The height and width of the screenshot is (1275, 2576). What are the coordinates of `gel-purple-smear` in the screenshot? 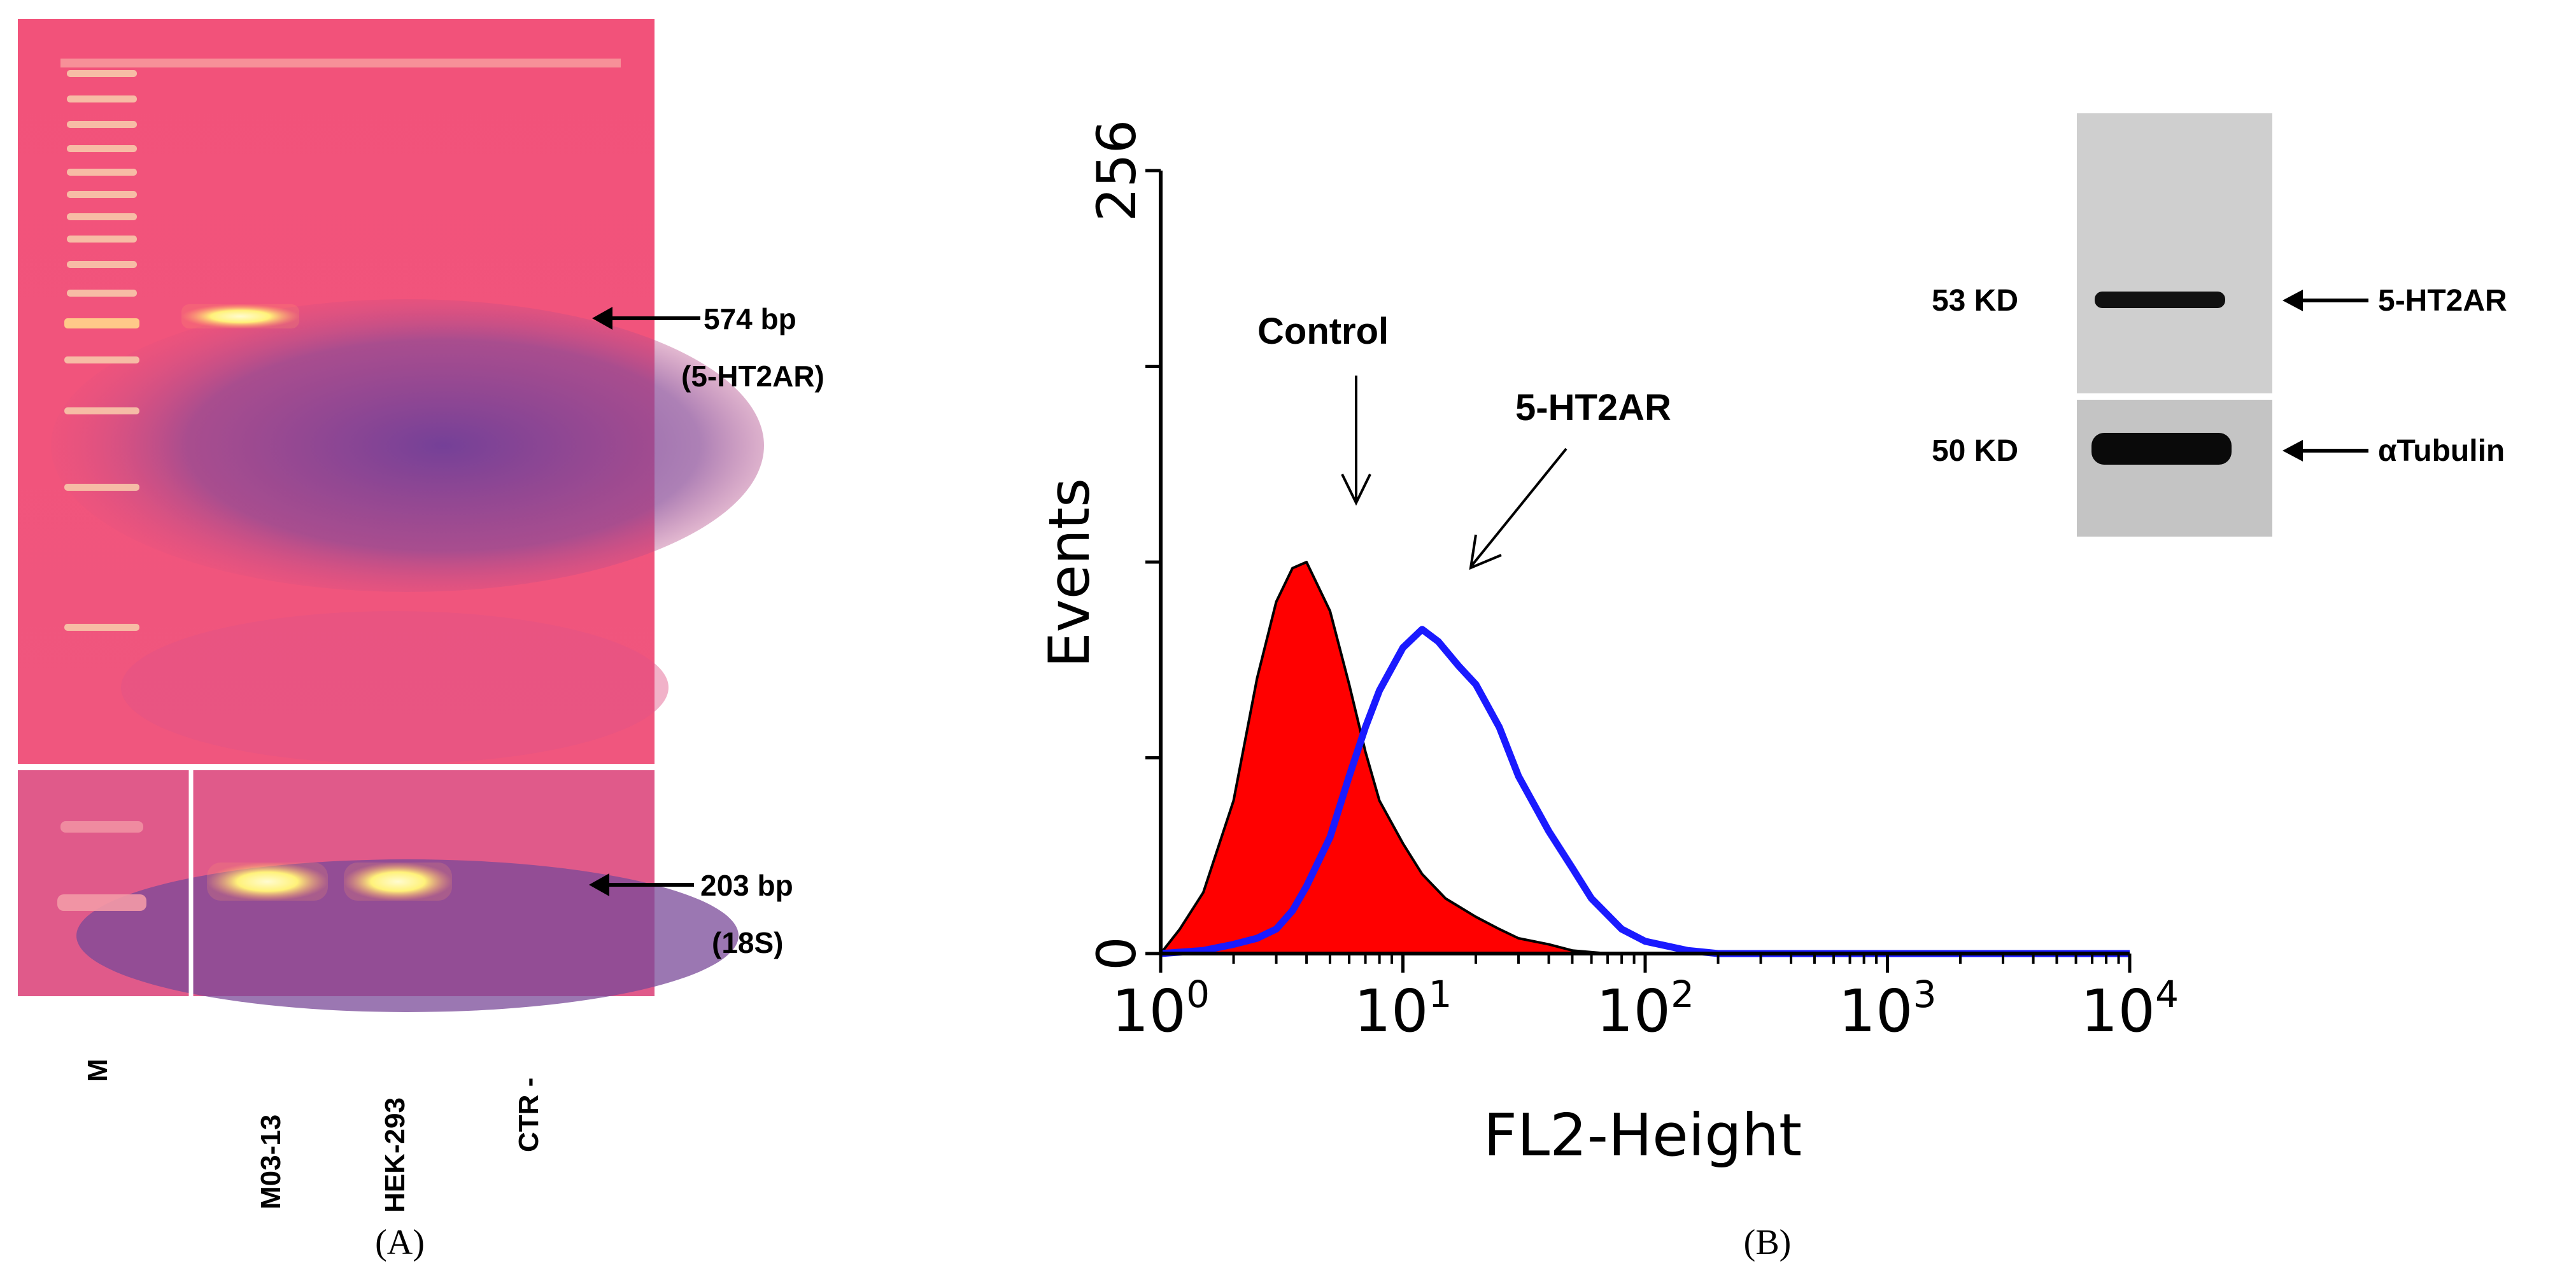 It's located at (407, 445).